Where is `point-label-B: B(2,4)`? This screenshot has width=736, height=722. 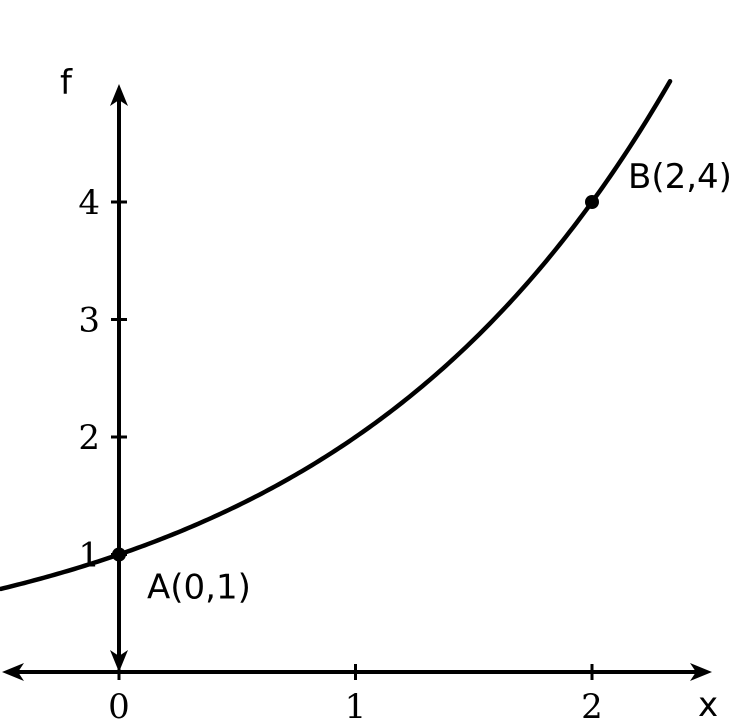
point-label-B: B(2,4) is located at coordinates (680, 177).